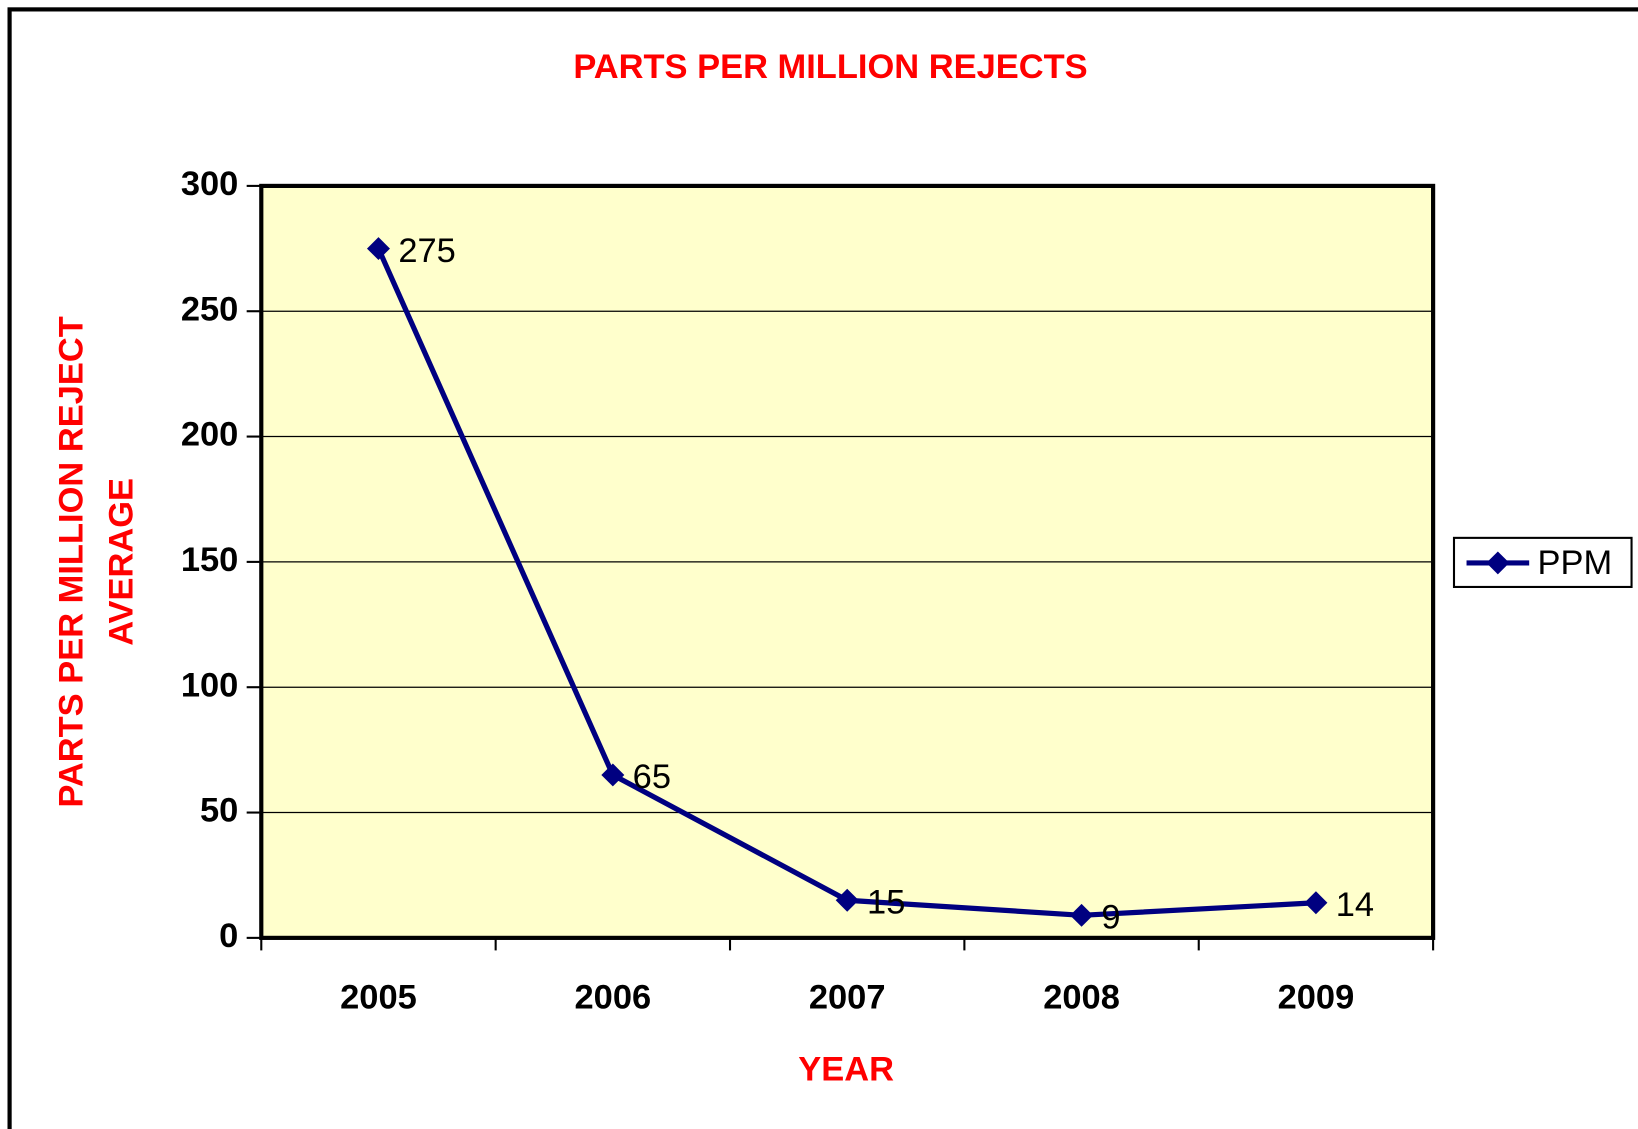  Describe the element at coordinates (830, 67) in the screenshot. I see `chart-title: PARTS PER MILLION REJECTS` at that location.